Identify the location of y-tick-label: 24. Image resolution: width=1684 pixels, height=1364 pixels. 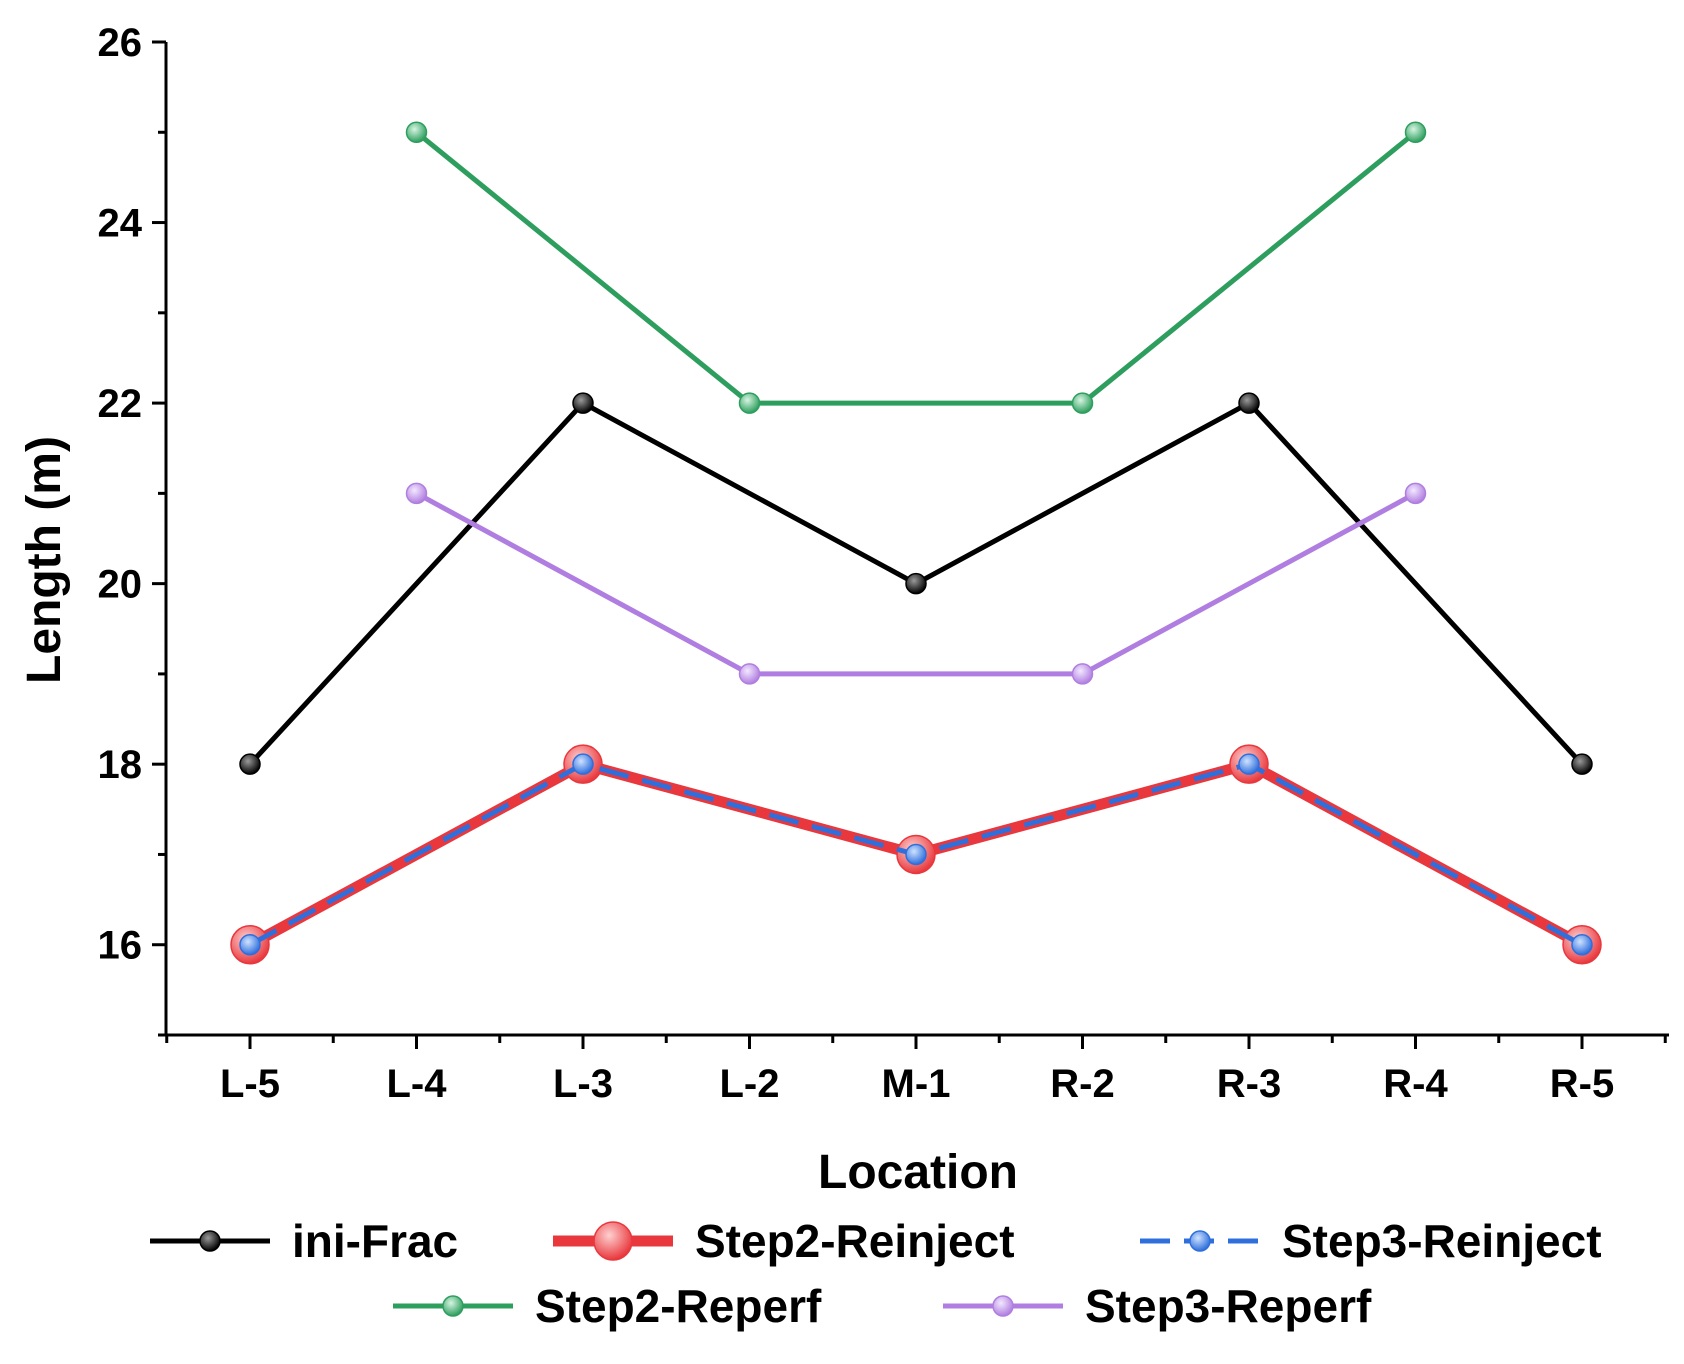
(120, 224).